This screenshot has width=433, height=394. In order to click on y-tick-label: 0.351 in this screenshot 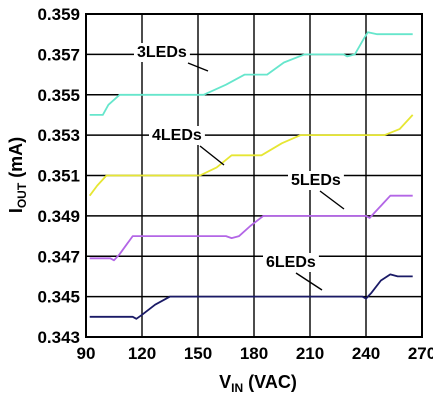, I will do `click(58, 176)`.